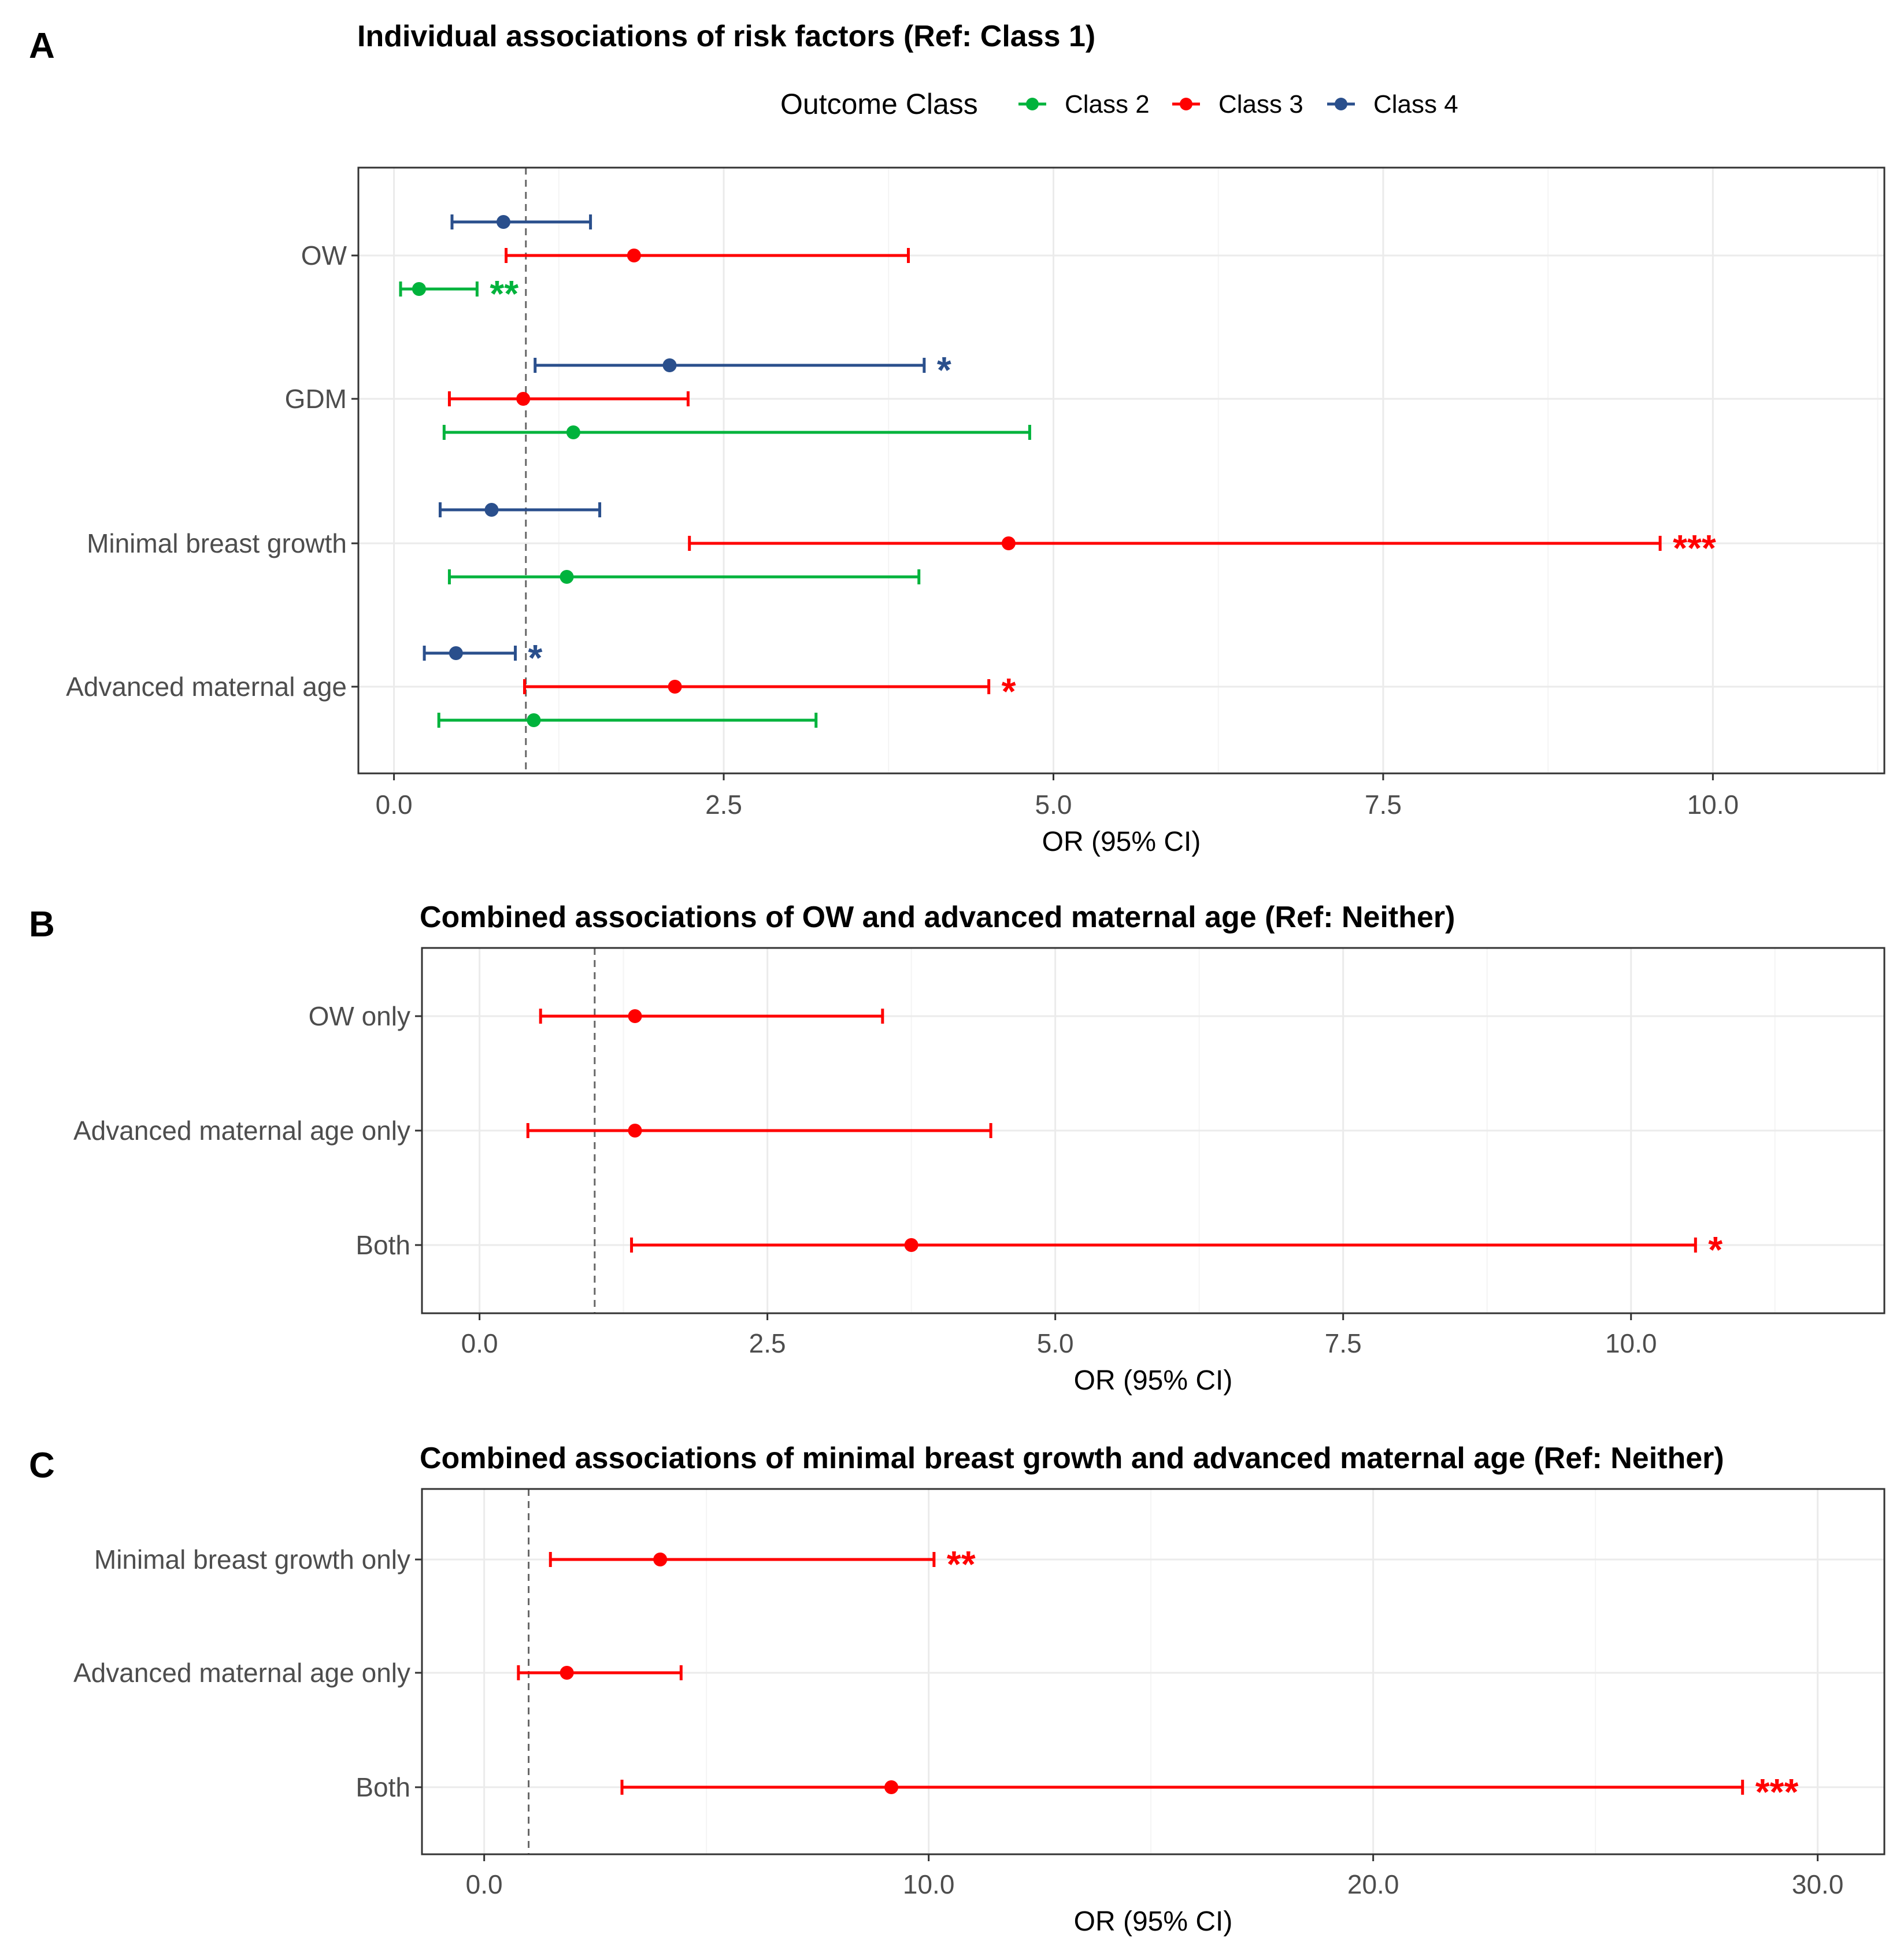  I want to click on series-class-2: **, so click(715, 501).